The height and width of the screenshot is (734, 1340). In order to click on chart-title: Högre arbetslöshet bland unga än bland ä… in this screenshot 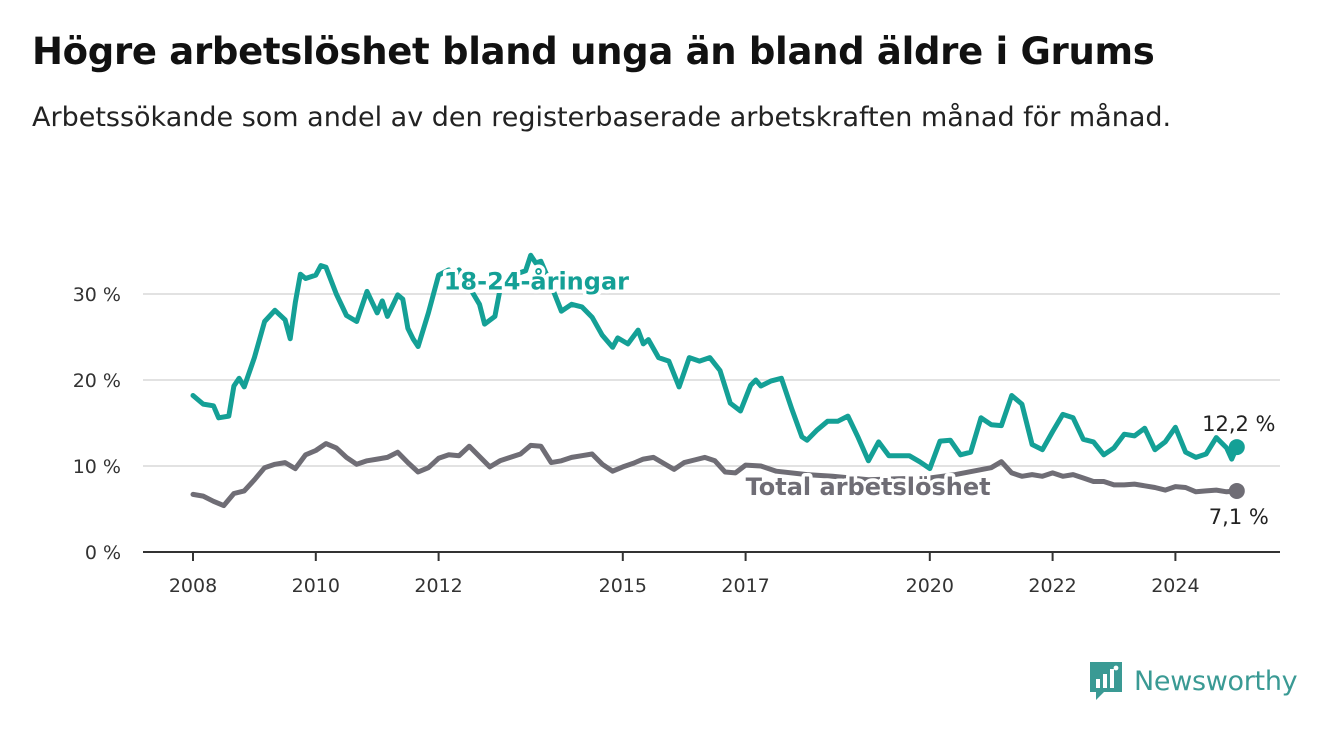, I will do `click(593, 51)`.